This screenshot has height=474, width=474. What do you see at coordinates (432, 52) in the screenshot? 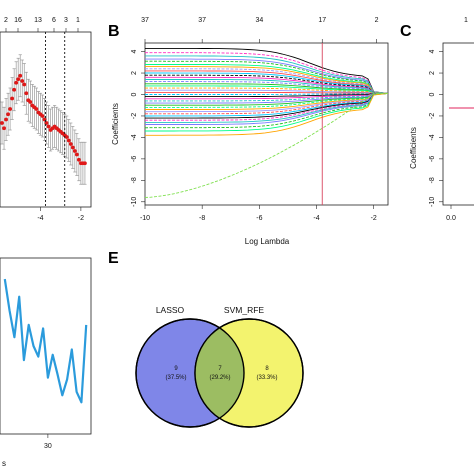
I see `panel-c-y-tick-label: 4` at bounding box center [432, 52].